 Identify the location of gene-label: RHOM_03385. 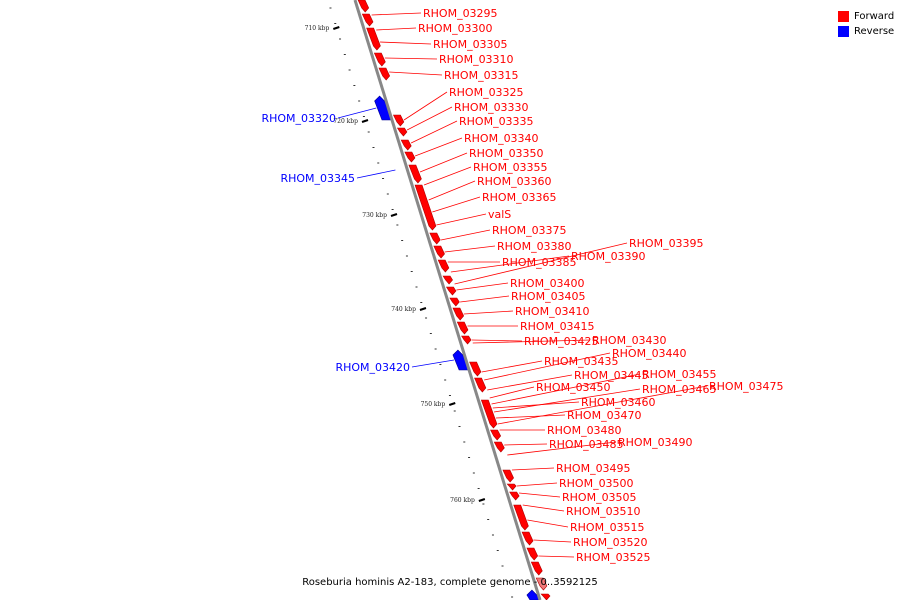
(539, 262).